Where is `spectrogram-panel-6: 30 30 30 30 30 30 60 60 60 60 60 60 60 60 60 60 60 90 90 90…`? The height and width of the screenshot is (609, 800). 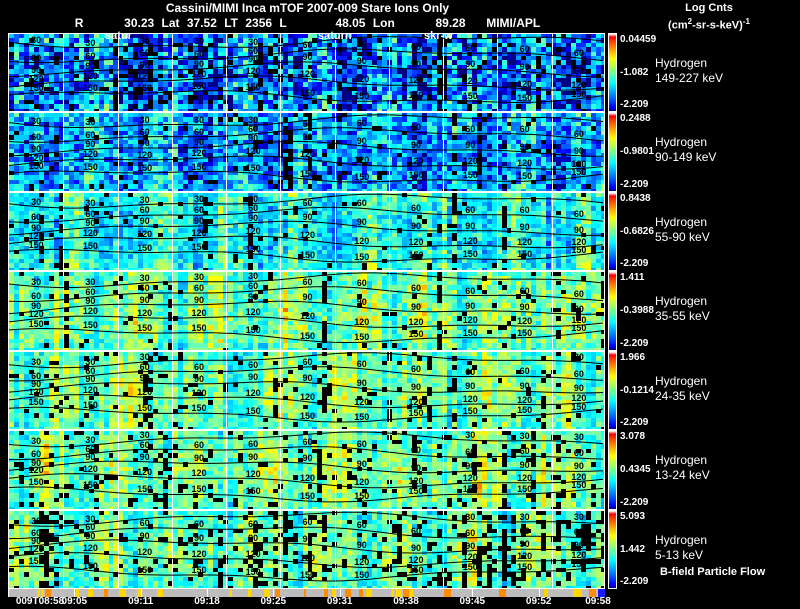
spectrogram-panel-6: 30 30 30 30 30 30 60 60 60 60 60 60 60 60 60 60 60 90 90 90… is located at coordinates (306, 470).